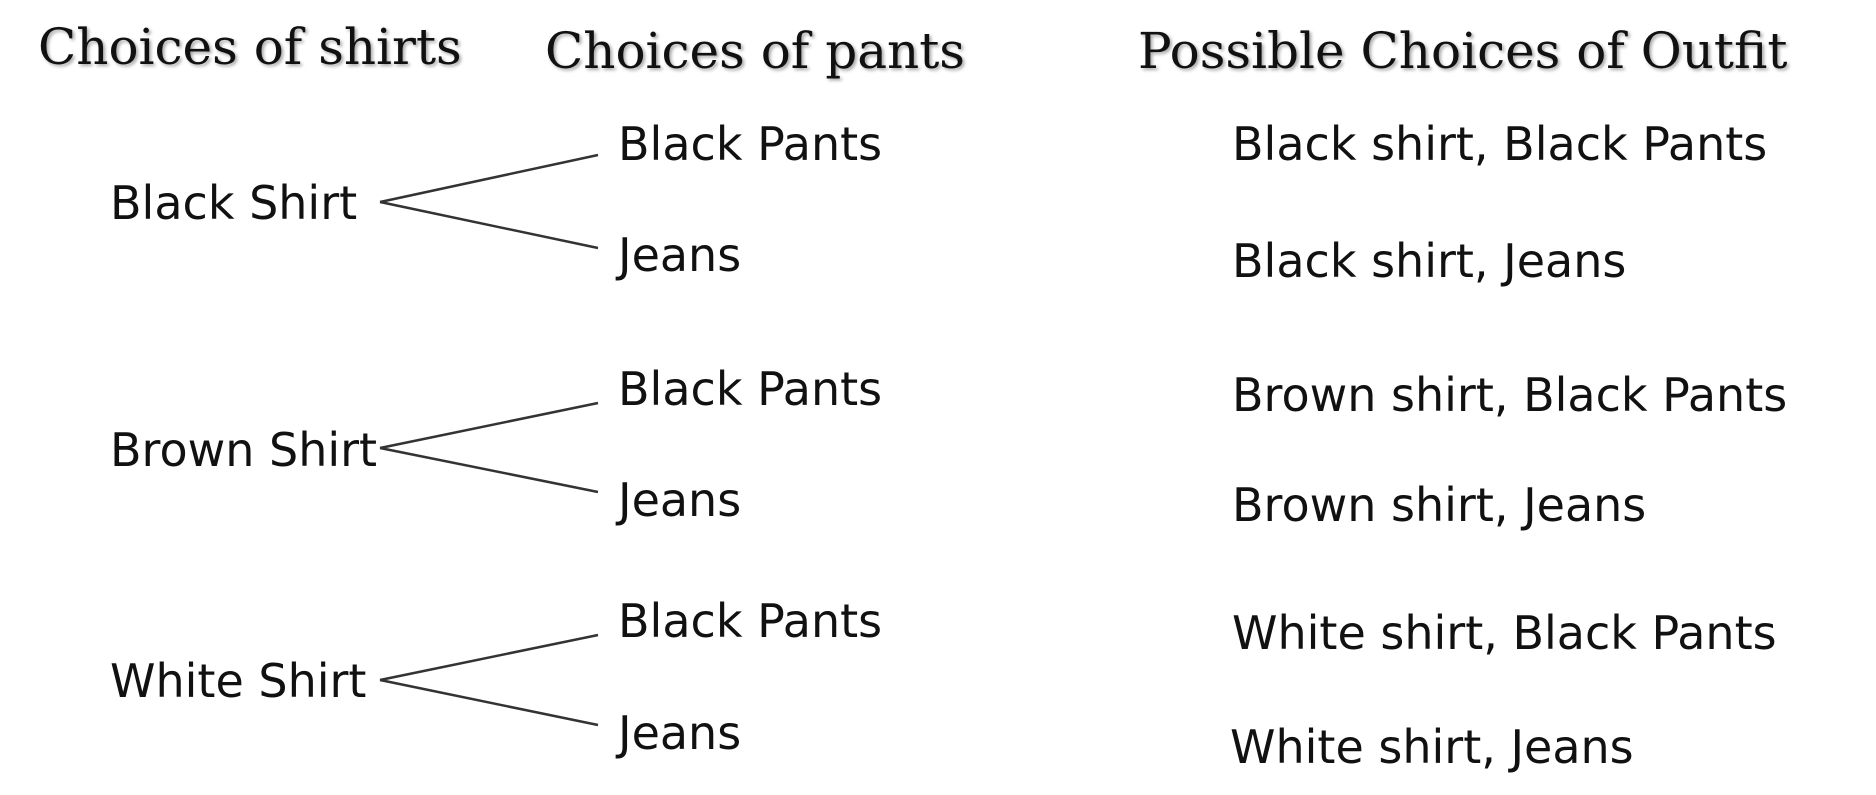  Describe the element at coordinates (238, 681) in the screenshot. I see `shirt-label-white: White Shirt` at that location.